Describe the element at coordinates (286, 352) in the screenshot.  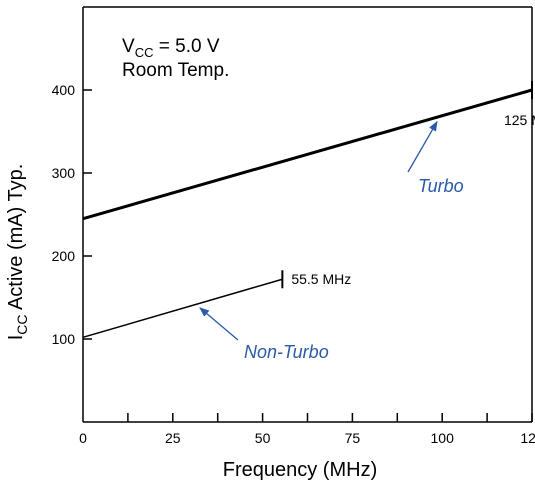
I see `series-name-non-turbo: Non-Turbo` at that location.